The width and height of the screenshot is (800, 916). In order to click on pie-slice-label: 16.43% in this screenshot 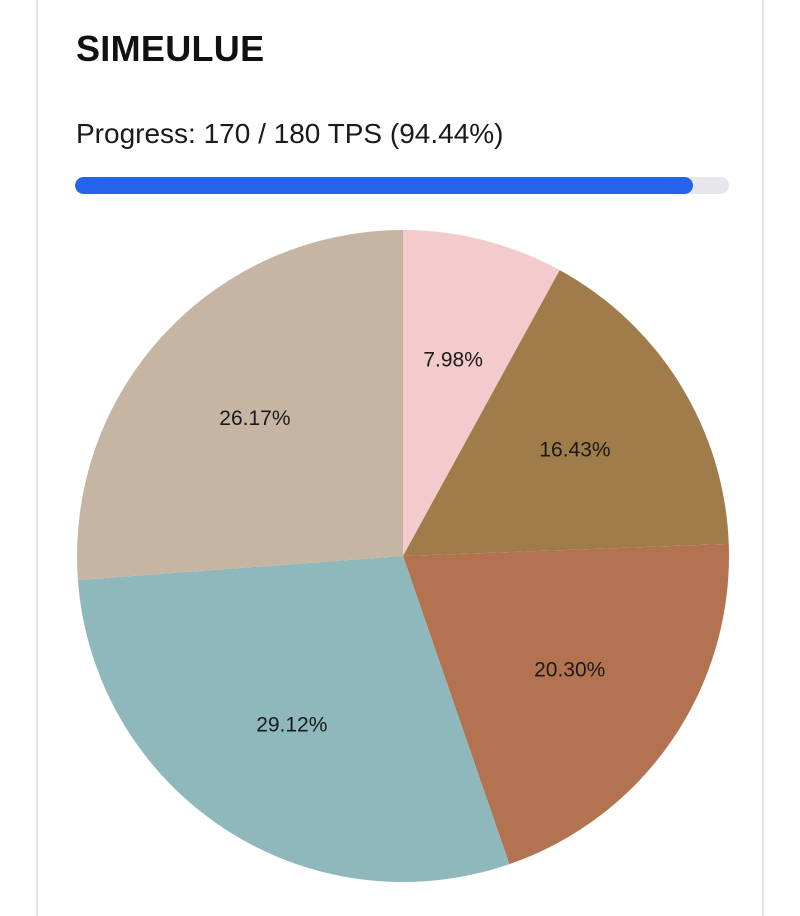, I will do `click(574, 449)`.